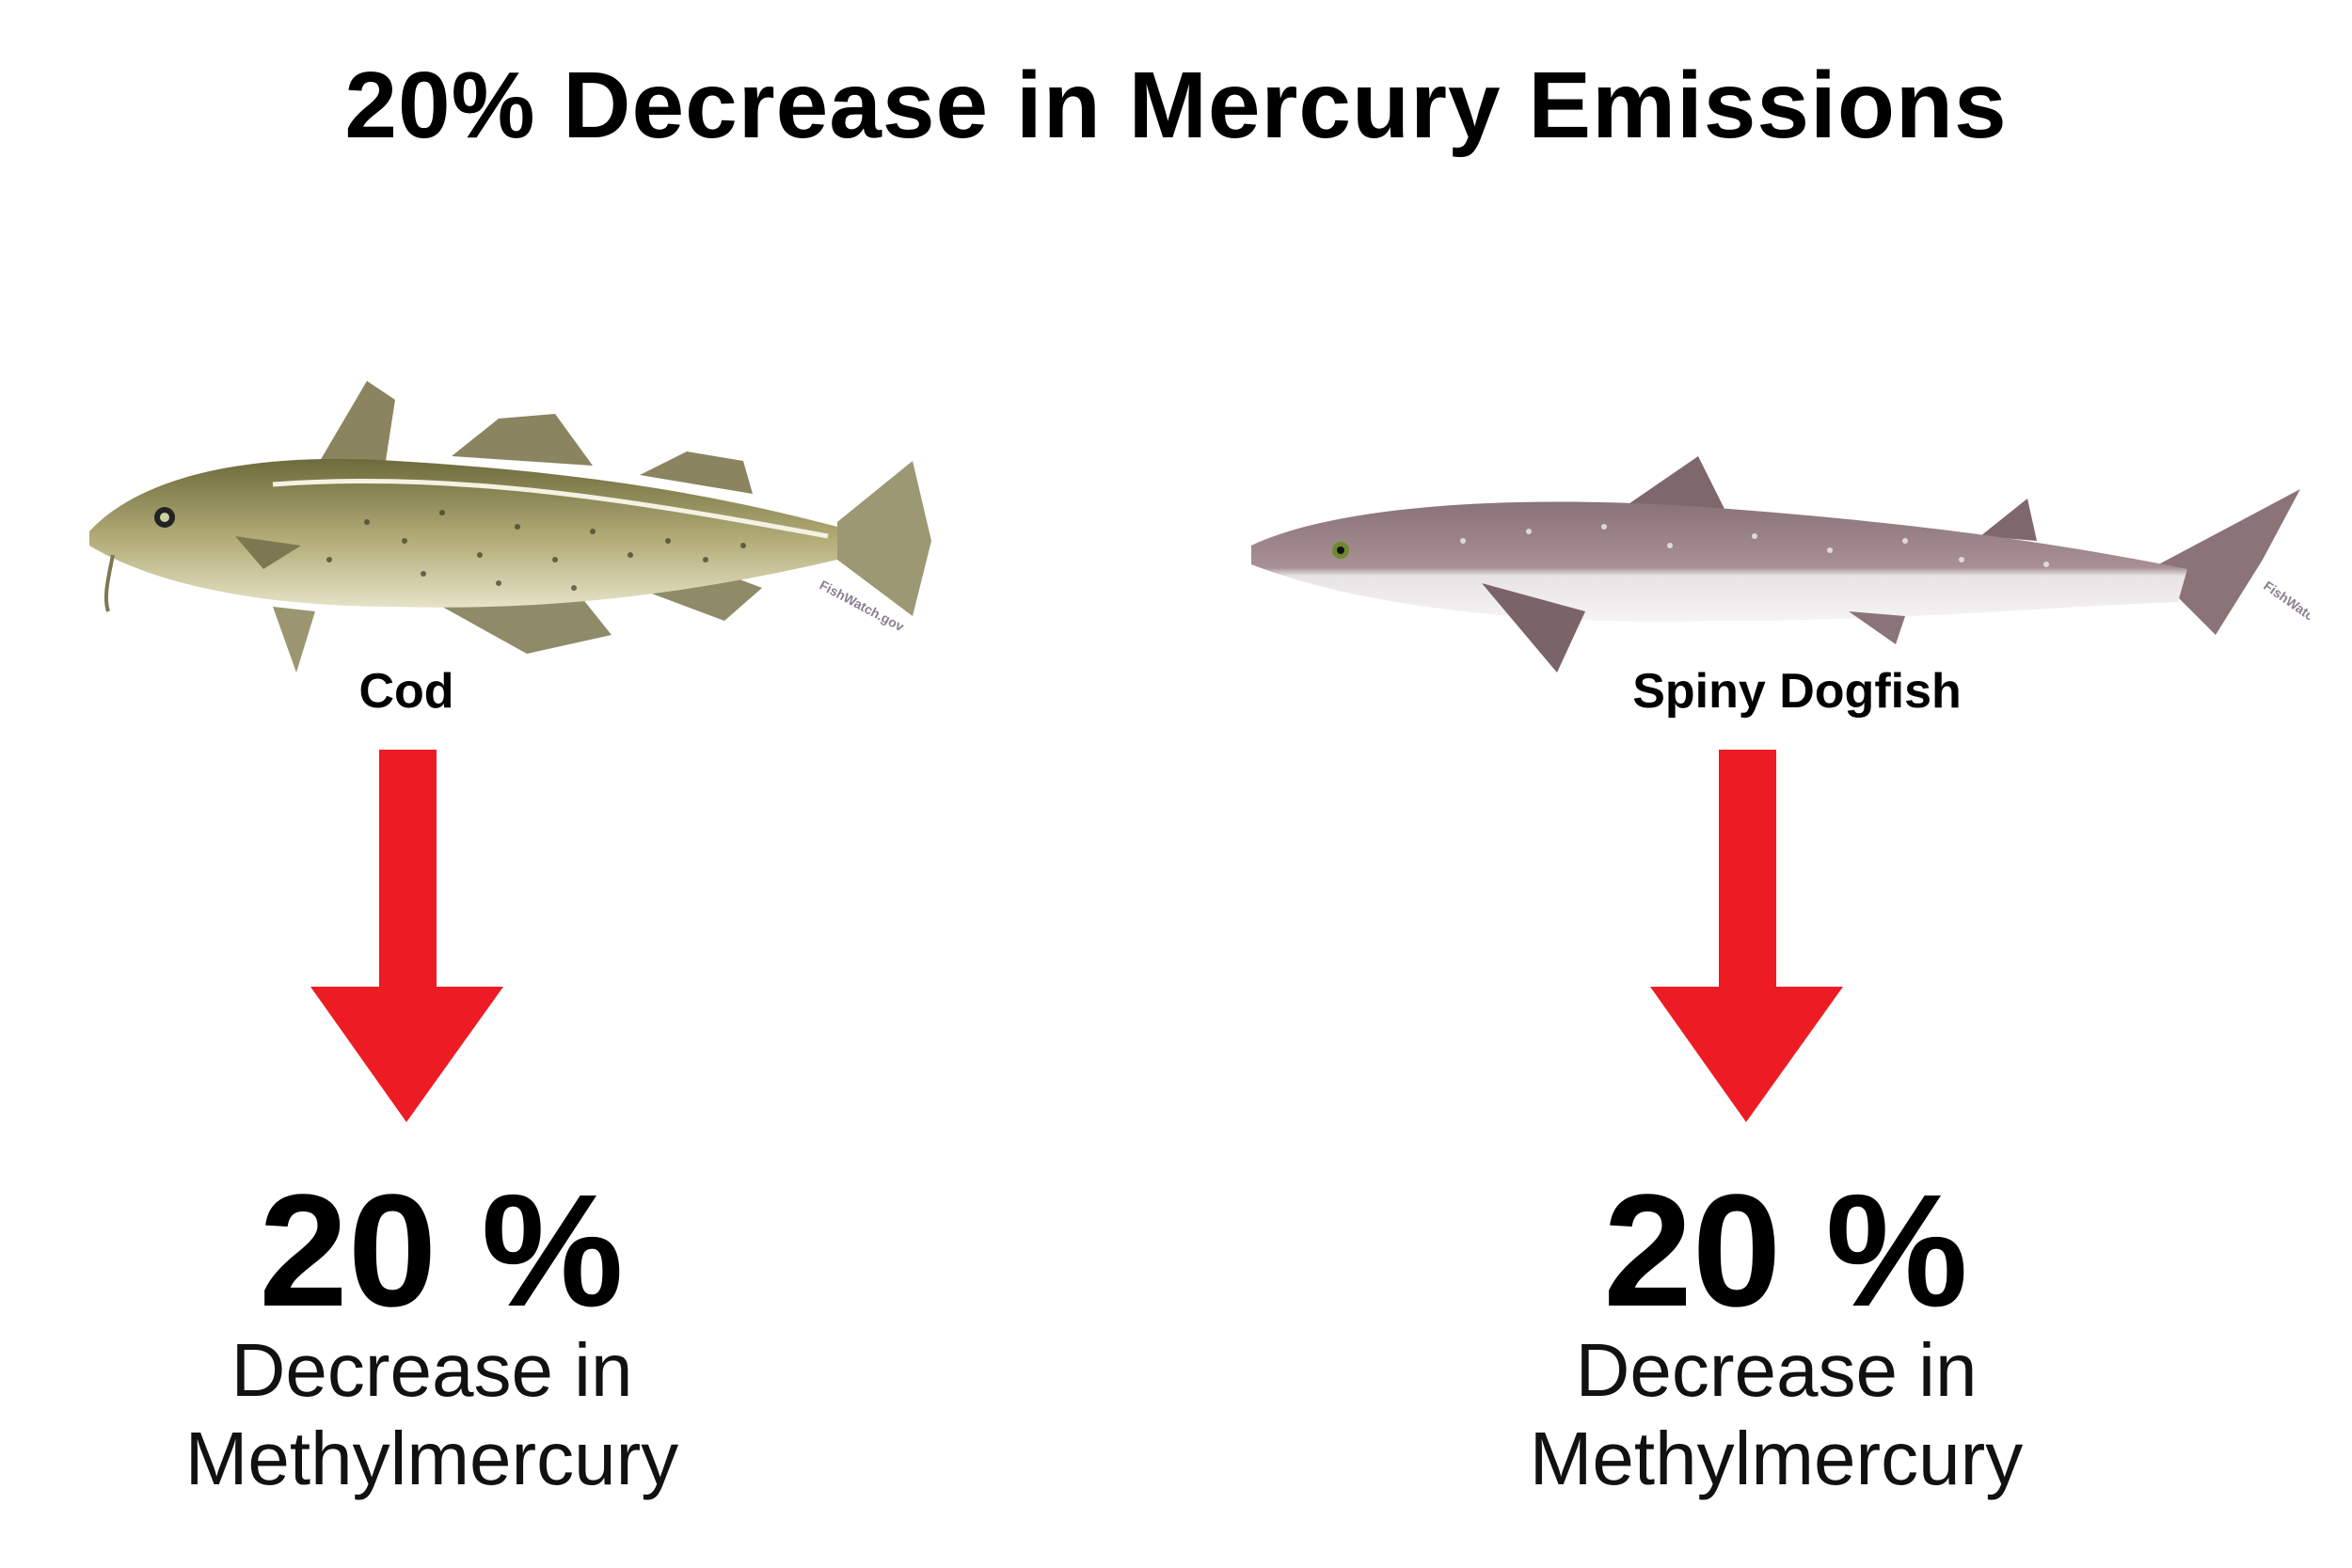 The image size is (2352, 1568). I want to click on description-spiny-dogfish: Decrease in Methylmercury, so click(1776, 1414).